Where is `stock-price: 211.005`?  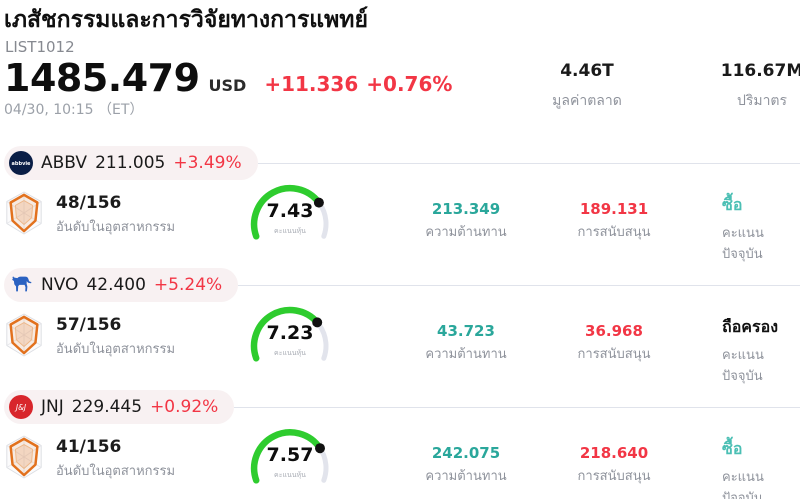
stock-price: 211.005 is located at coordinates (130, 163).